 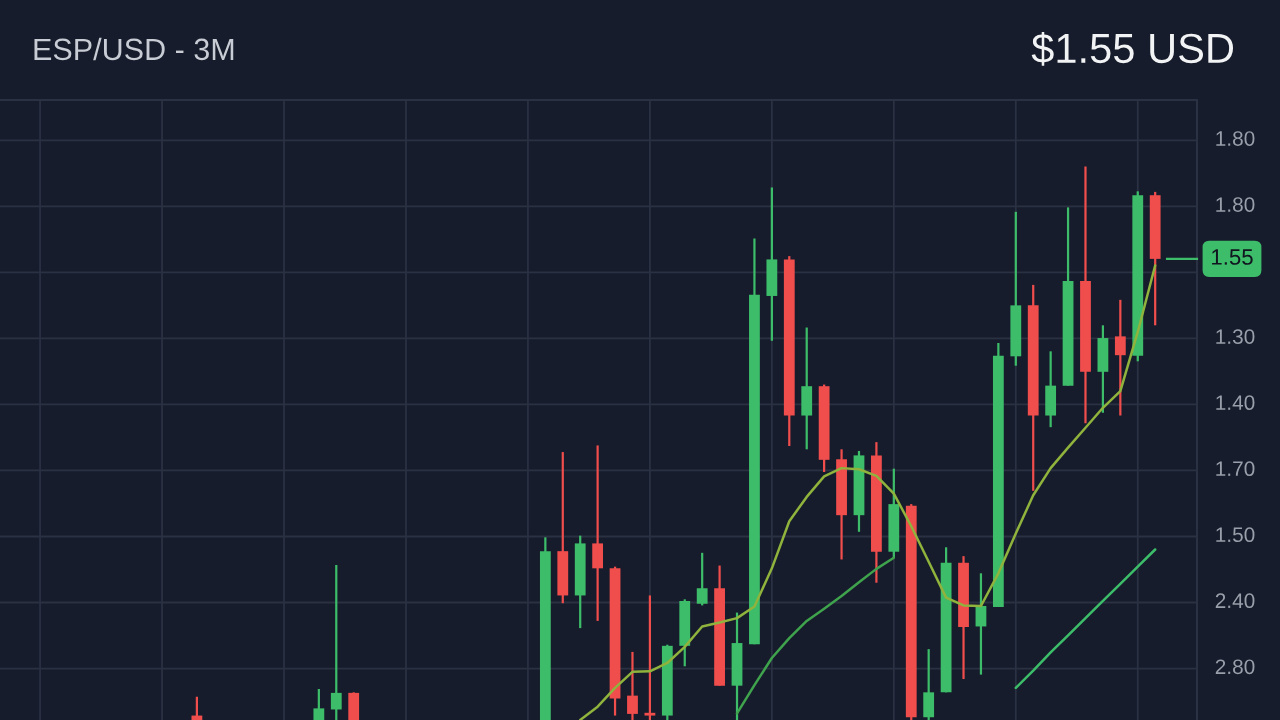 What do you see at coordinates (1232, 257) in the screenshot?
I see `text: 1.55` at bounding box center [1232, 257].